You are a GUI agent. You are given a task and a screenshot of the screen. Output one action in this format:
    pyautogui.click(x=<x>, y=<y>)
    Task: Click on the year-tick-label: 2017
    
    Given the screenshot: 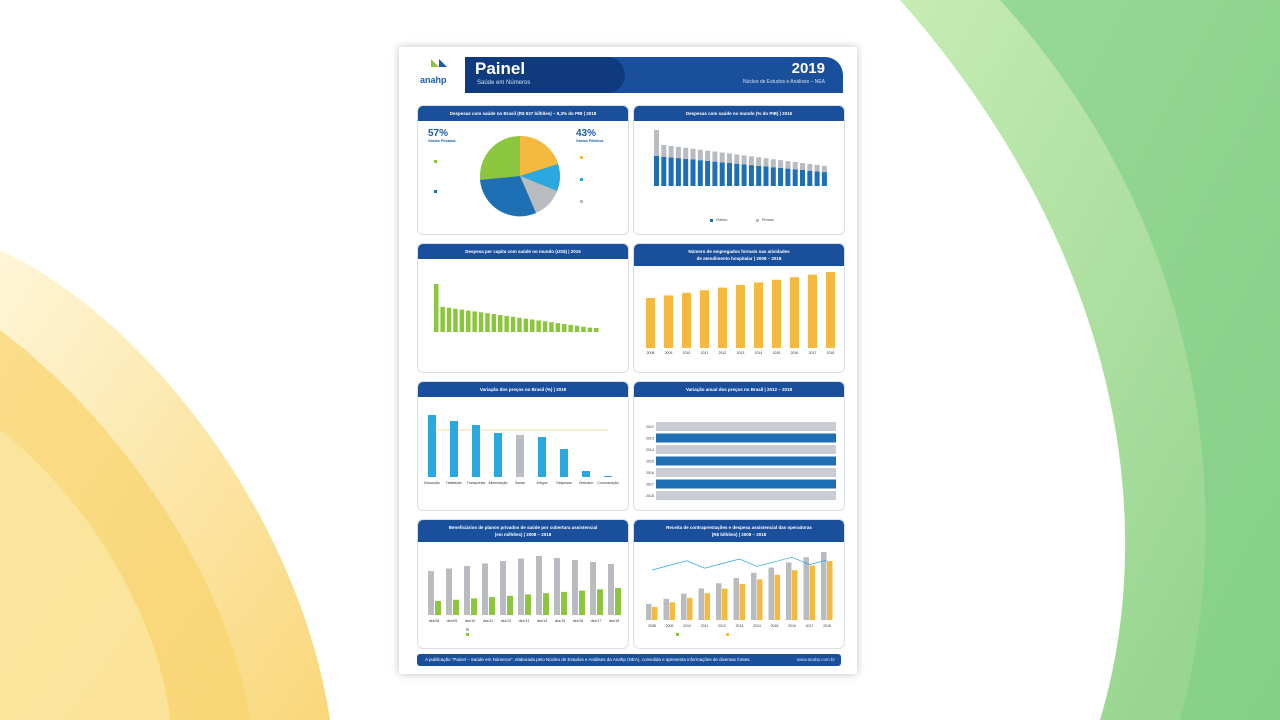 What is the action you would take?
    pyautogui.click(x=813, y=353)
    